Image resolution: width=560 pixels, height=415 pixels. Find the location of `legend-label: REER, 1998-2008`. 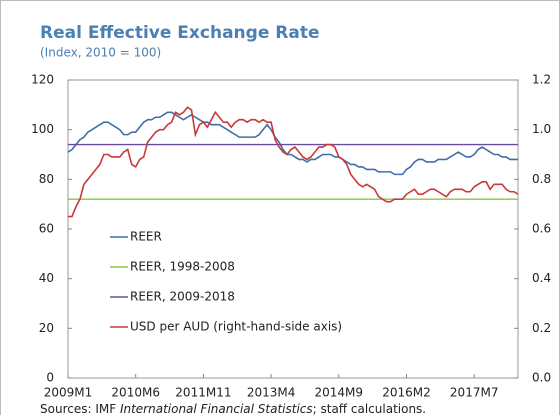

legend-label: REER, 1998-2008 is located at coordinates (182, 267).